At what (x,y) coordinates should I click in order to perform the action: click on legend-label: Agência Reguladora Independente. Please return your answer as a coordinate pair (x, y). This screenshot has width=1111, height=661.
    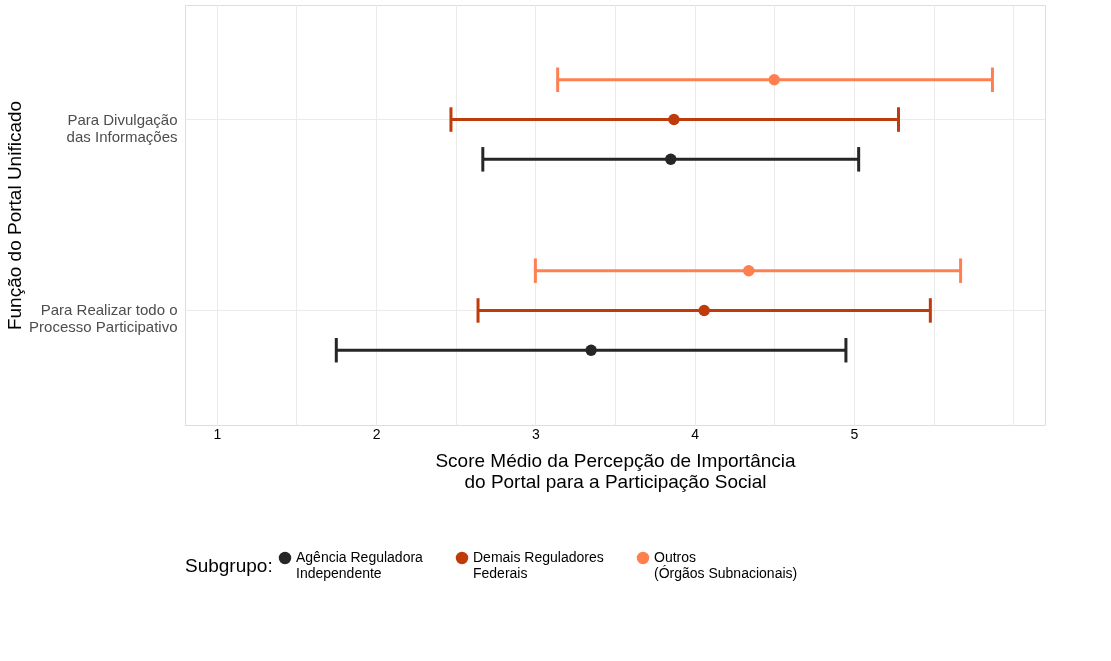
    Looking at the image, I should click on (360, 565).